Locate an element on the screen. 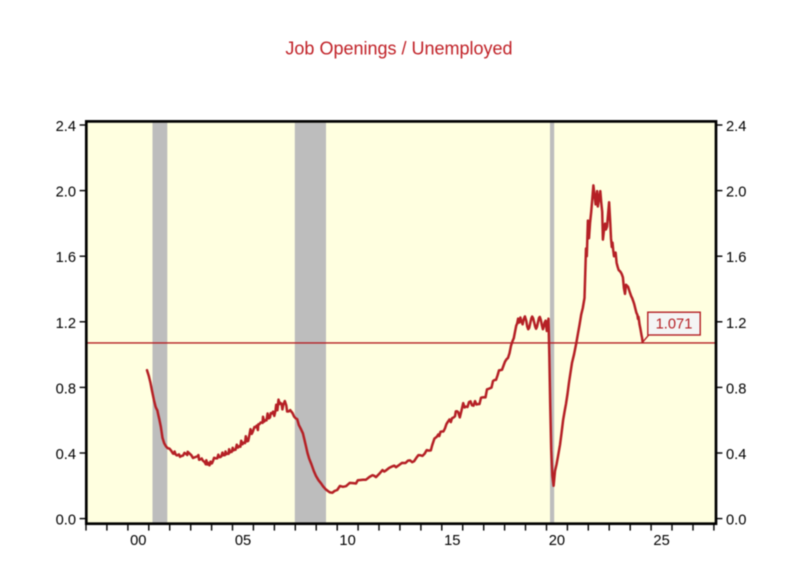 This screenshot has width=800, height=578. svg-text: 10 is located at coordinates (347, 541).